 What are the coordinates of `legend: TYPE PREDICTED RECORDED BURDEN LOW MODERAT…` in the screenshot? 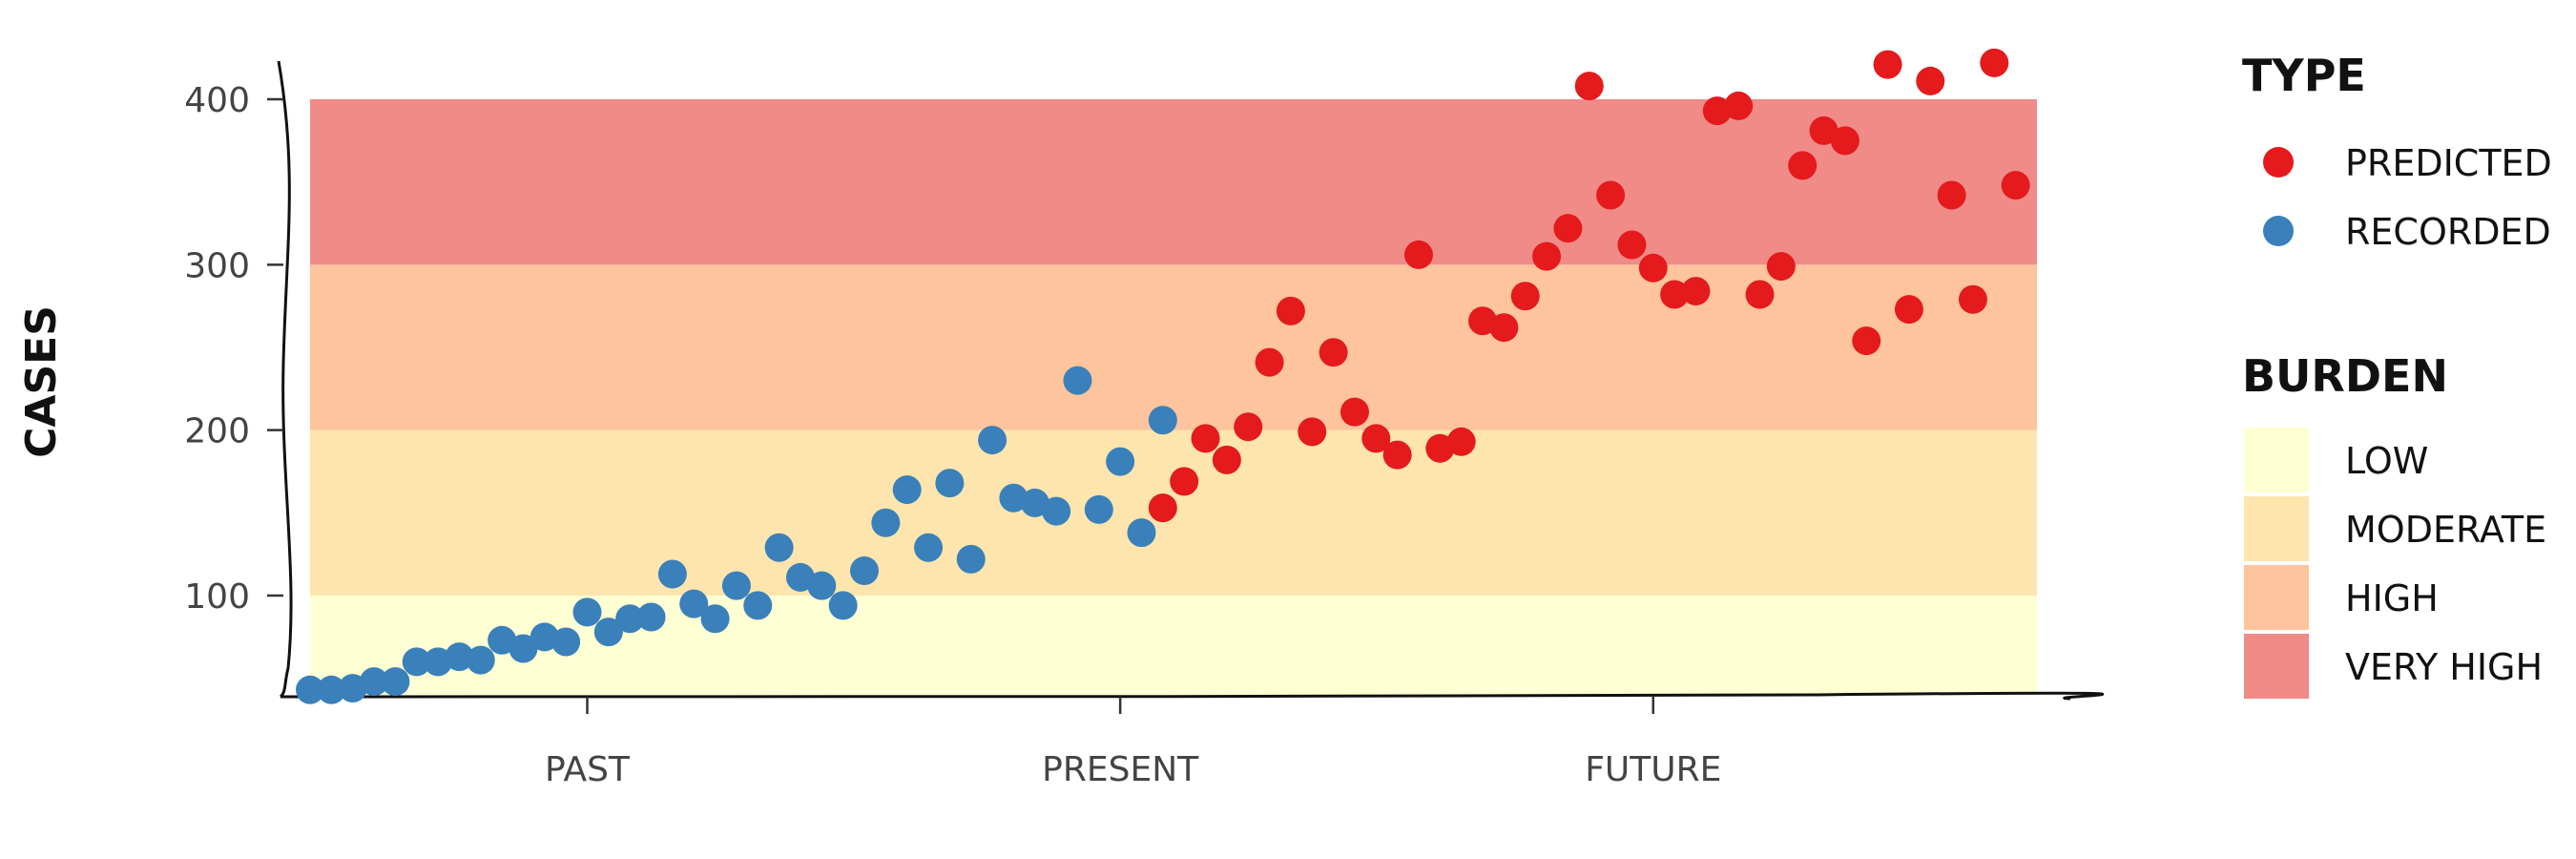 It's located at (2397, 374).